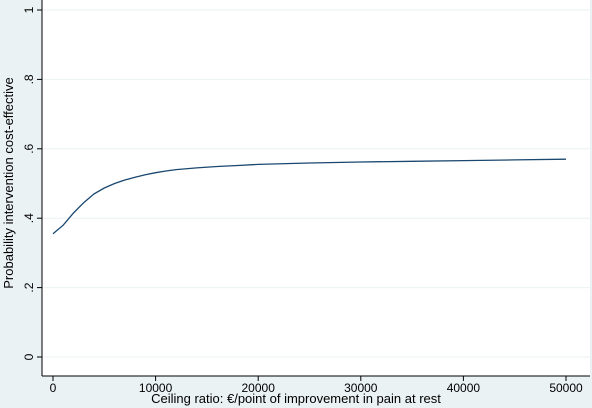 The height and width of the screenshot is (408, 592). What do you see at coordinates (259, 388) in the screenshot?
I see `x-tick-label: 20000` at bounding box center [259, 388].